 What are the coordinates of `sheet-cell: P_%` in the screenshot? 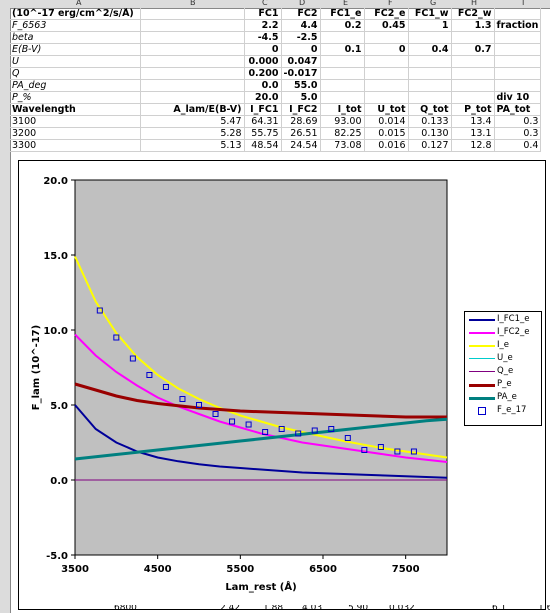 It's located at (75, 97).